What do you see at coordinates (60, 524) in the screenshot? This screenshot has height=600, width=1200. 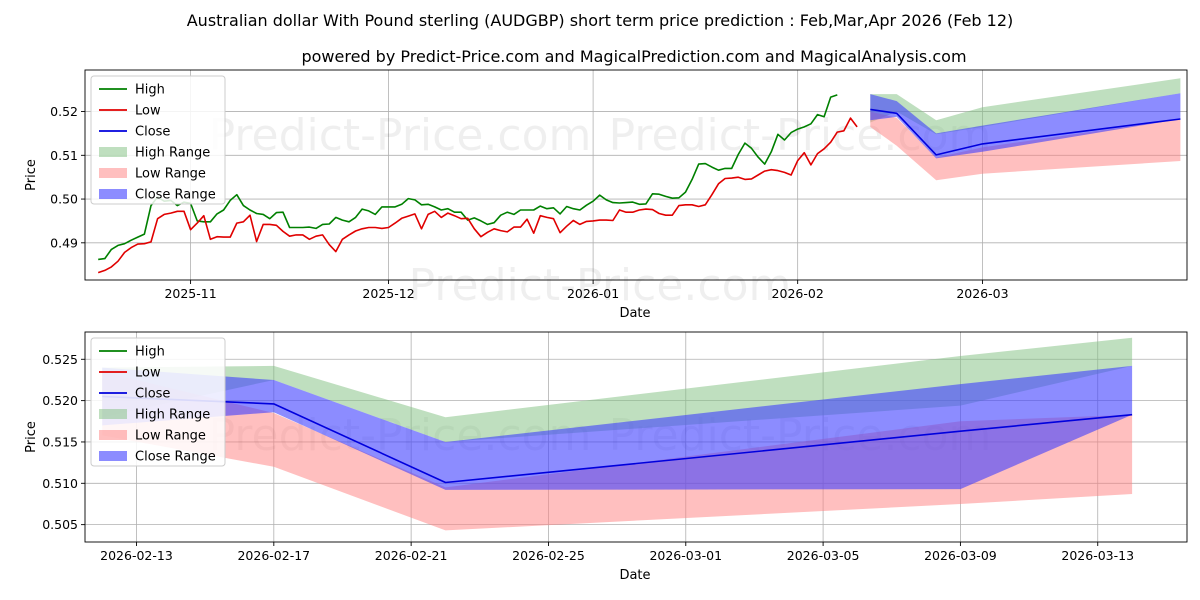 I see `y-tick-label: 0.505` at bounding box center [60, 524].